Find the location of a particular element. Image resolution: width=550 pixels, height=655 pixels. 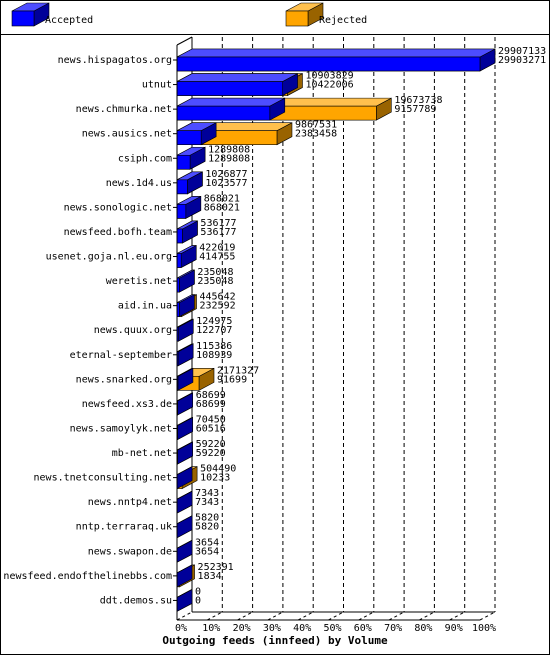

value-label: 10233 is located at coordinates (215, 478).